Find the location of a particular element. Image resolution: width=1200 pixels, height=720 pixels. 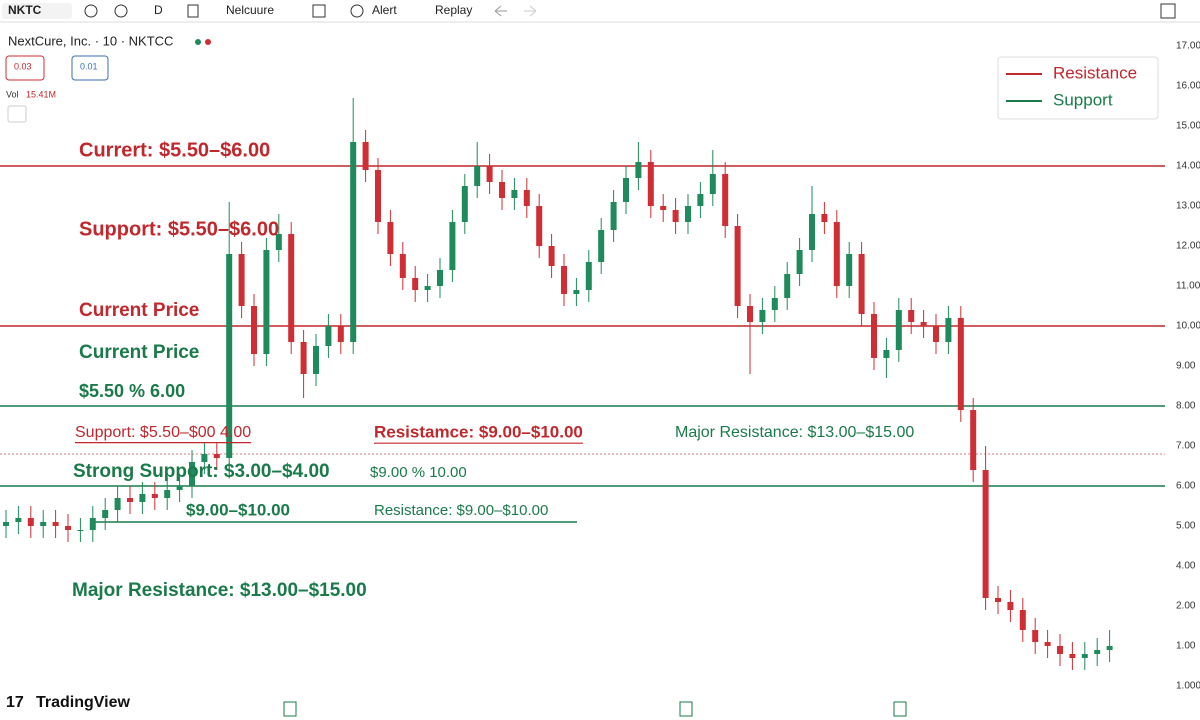

icon is located at coordinates (121, 11).